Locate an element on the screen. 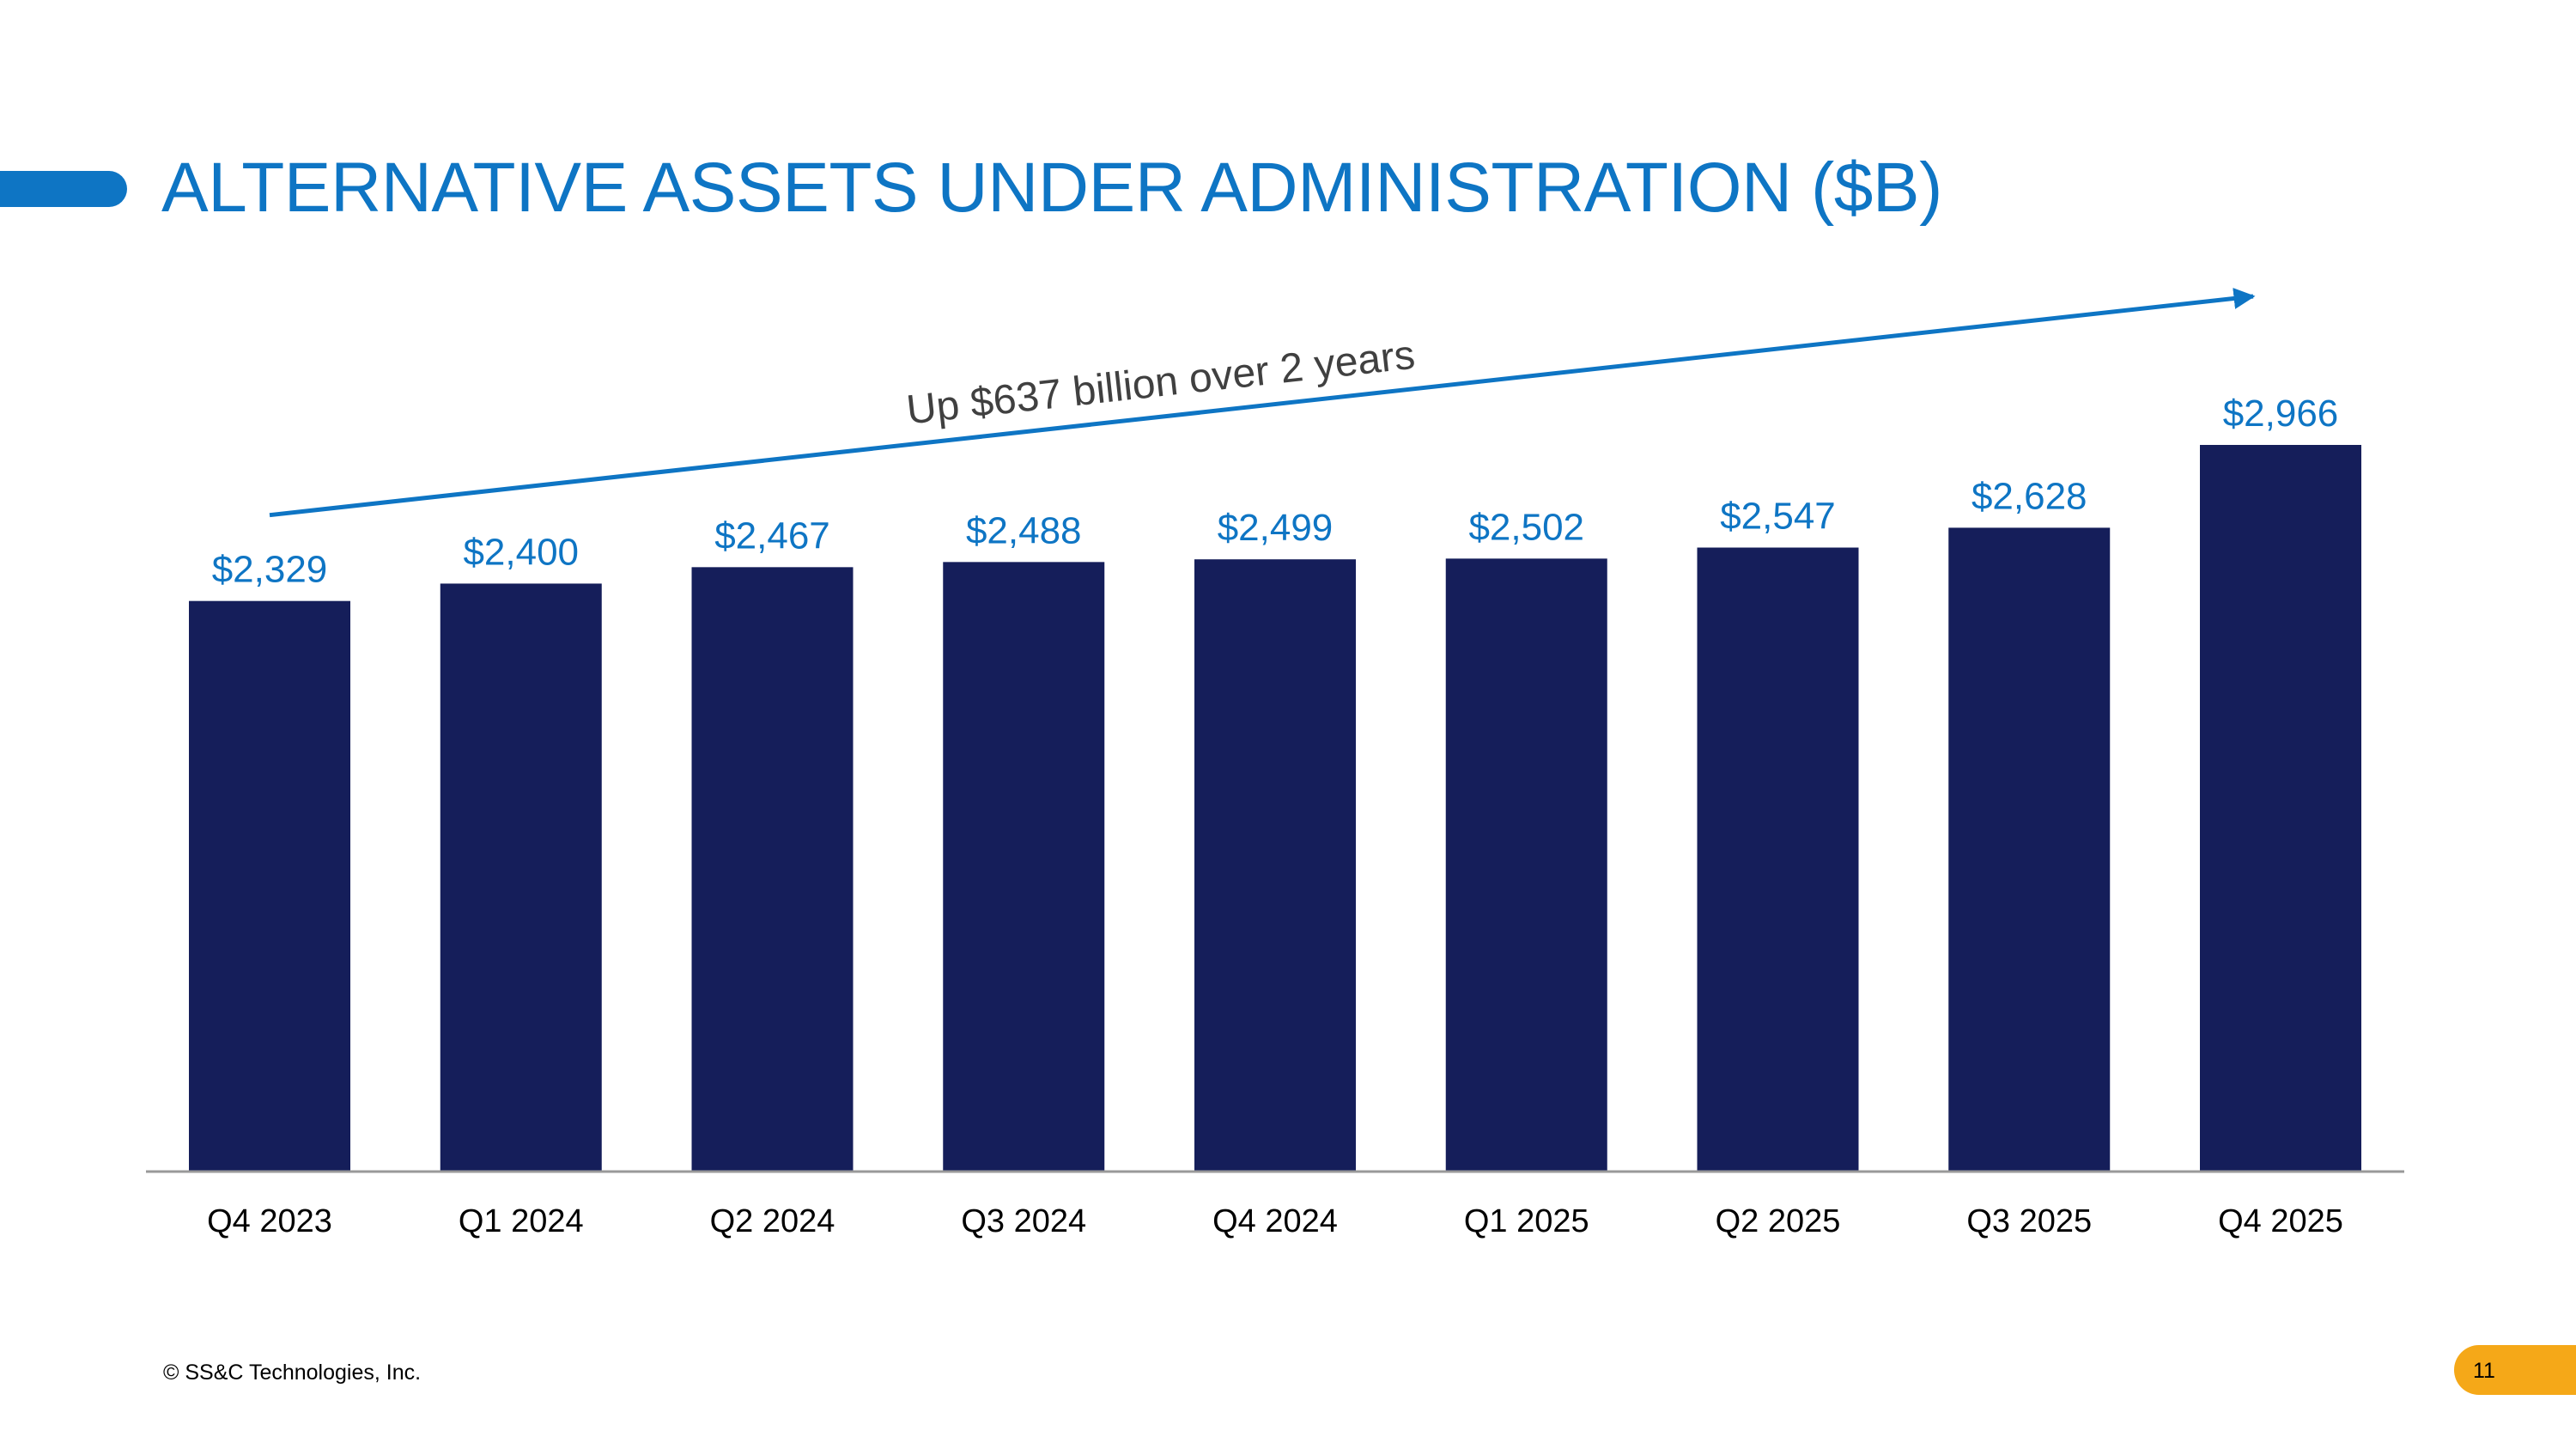 The image size is (2576, 1449). data-label-q2-2025: $2,547 is located at coordinates (1778, 517).